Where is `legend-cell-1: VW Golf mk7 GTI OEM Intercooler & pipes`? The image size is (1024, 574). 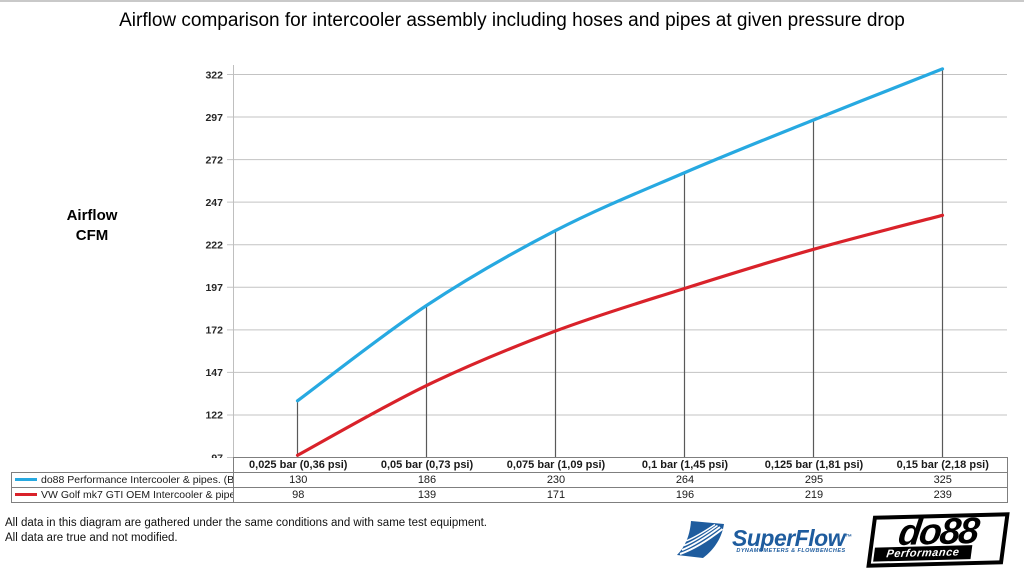
legend-cell-1: VW Golf mk7 GTI OEM Intercooler & pipes is located at coordinates (122, 495).